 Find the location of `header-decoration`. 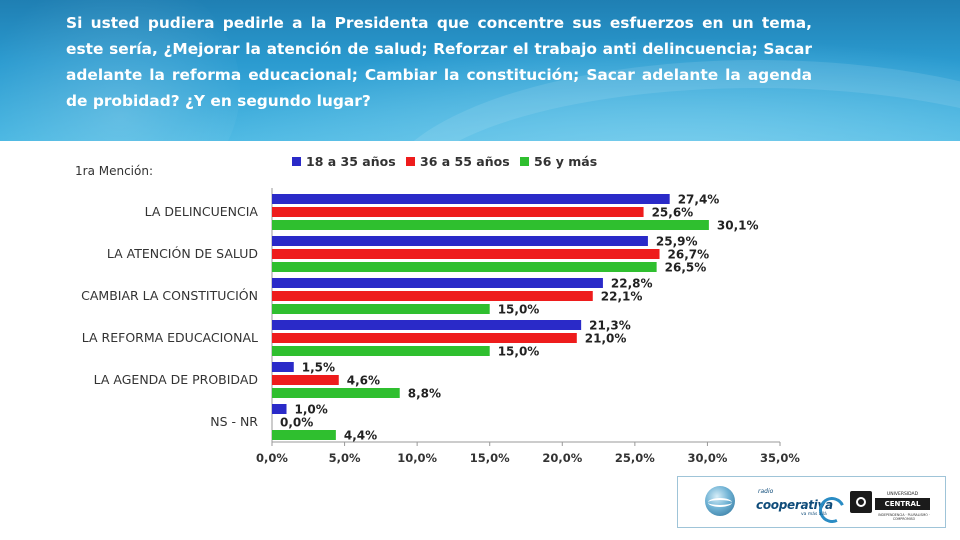

header-decoration is located at coordinates (120, 70).